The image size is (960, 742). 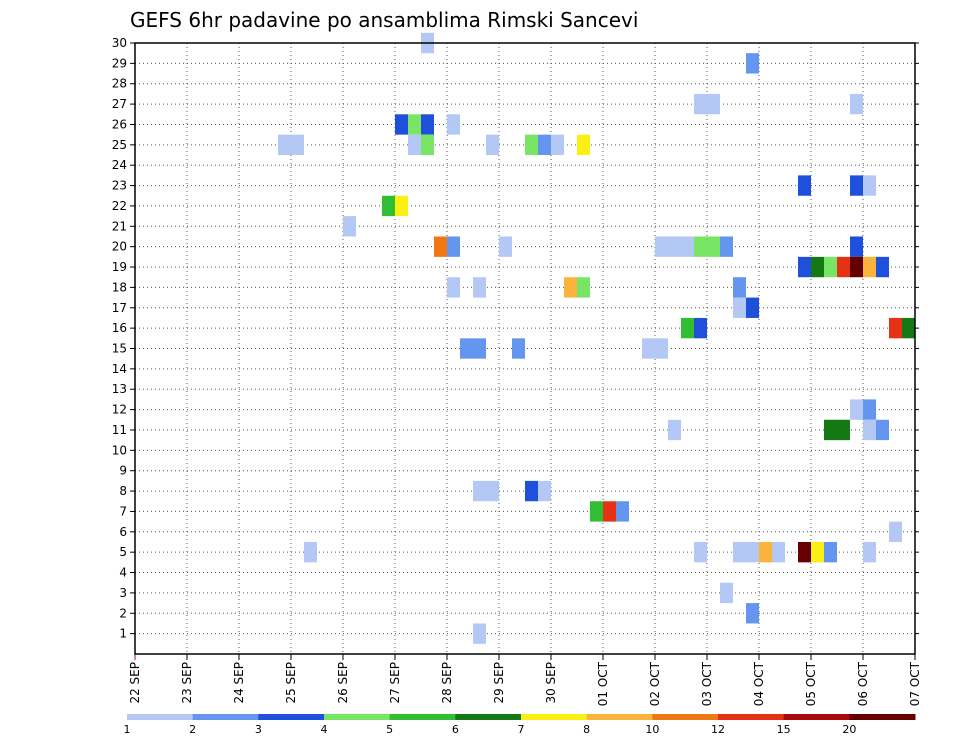 What do you see at coordinates (119, 84) in the screenshot?
I see `y-tick-label: 28` at bounding box center [119, 84].